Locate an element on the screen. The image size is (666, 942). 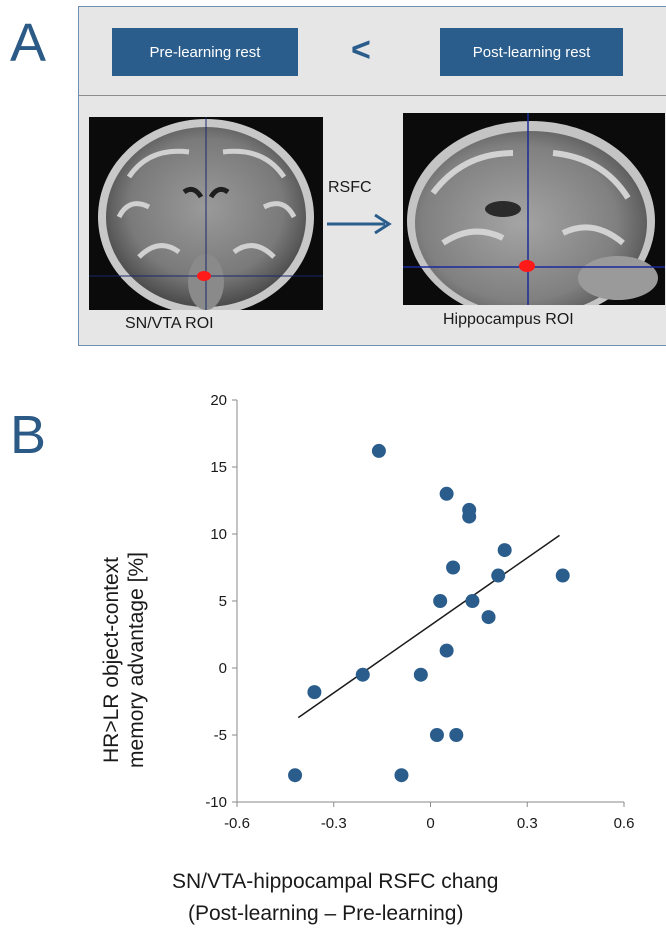
x-axis-label-line2: (Post-learning – Pre-learning) is located at coordinates (326, 913).